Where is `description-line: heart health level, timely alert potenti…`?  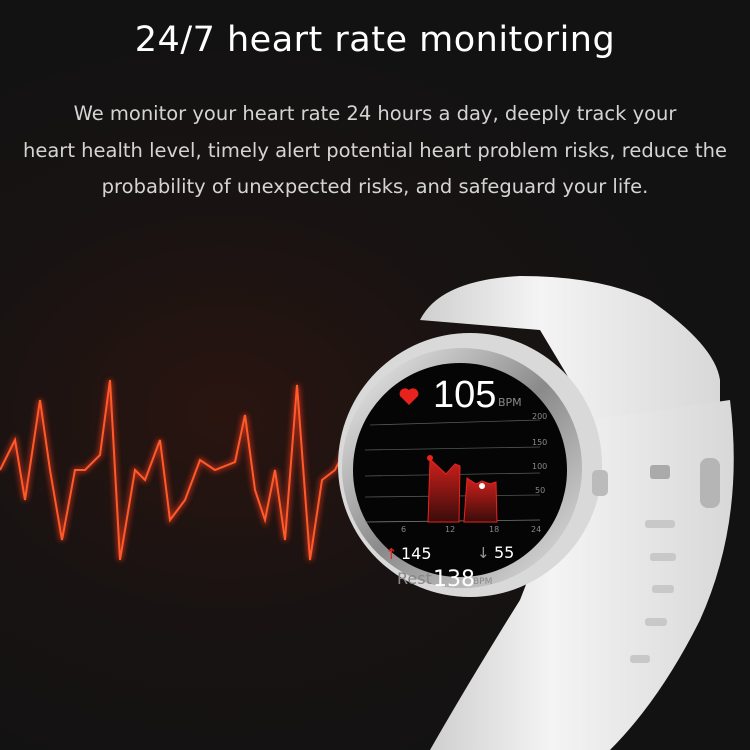 description-line: heart health level, timely alert potenti… is located at coordinates (375, 150).